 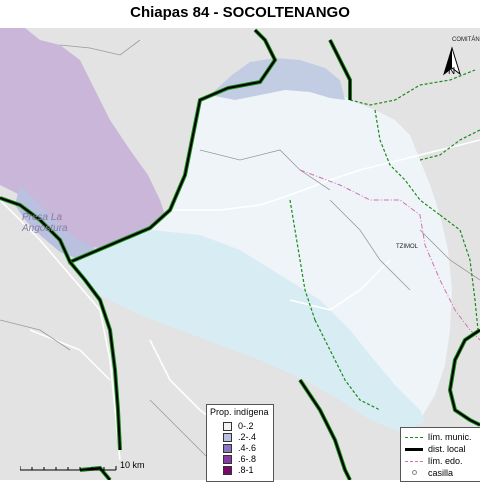 What do you see at coordinates (414, 449) in the screenshot?
I see `line-sample-district` at bounding box center [414, 449].